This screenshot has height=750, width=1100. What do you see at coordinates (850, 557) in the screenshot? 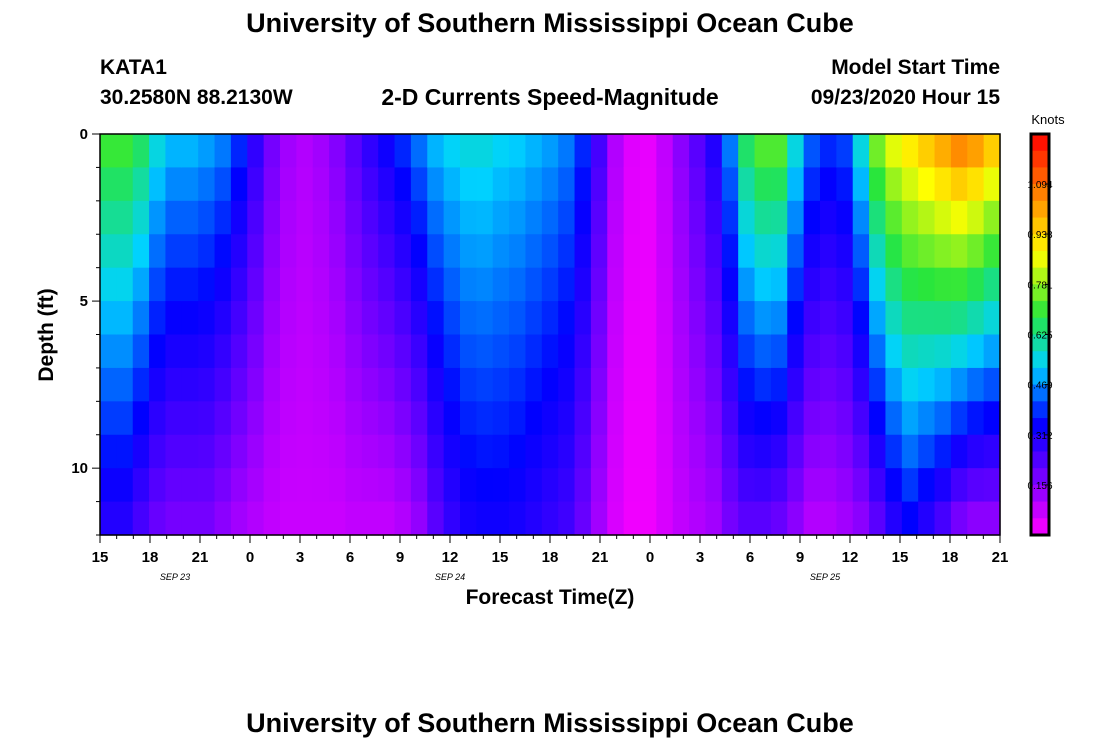
I see `x-tick-label: 12` at bounding box center [850, 557].